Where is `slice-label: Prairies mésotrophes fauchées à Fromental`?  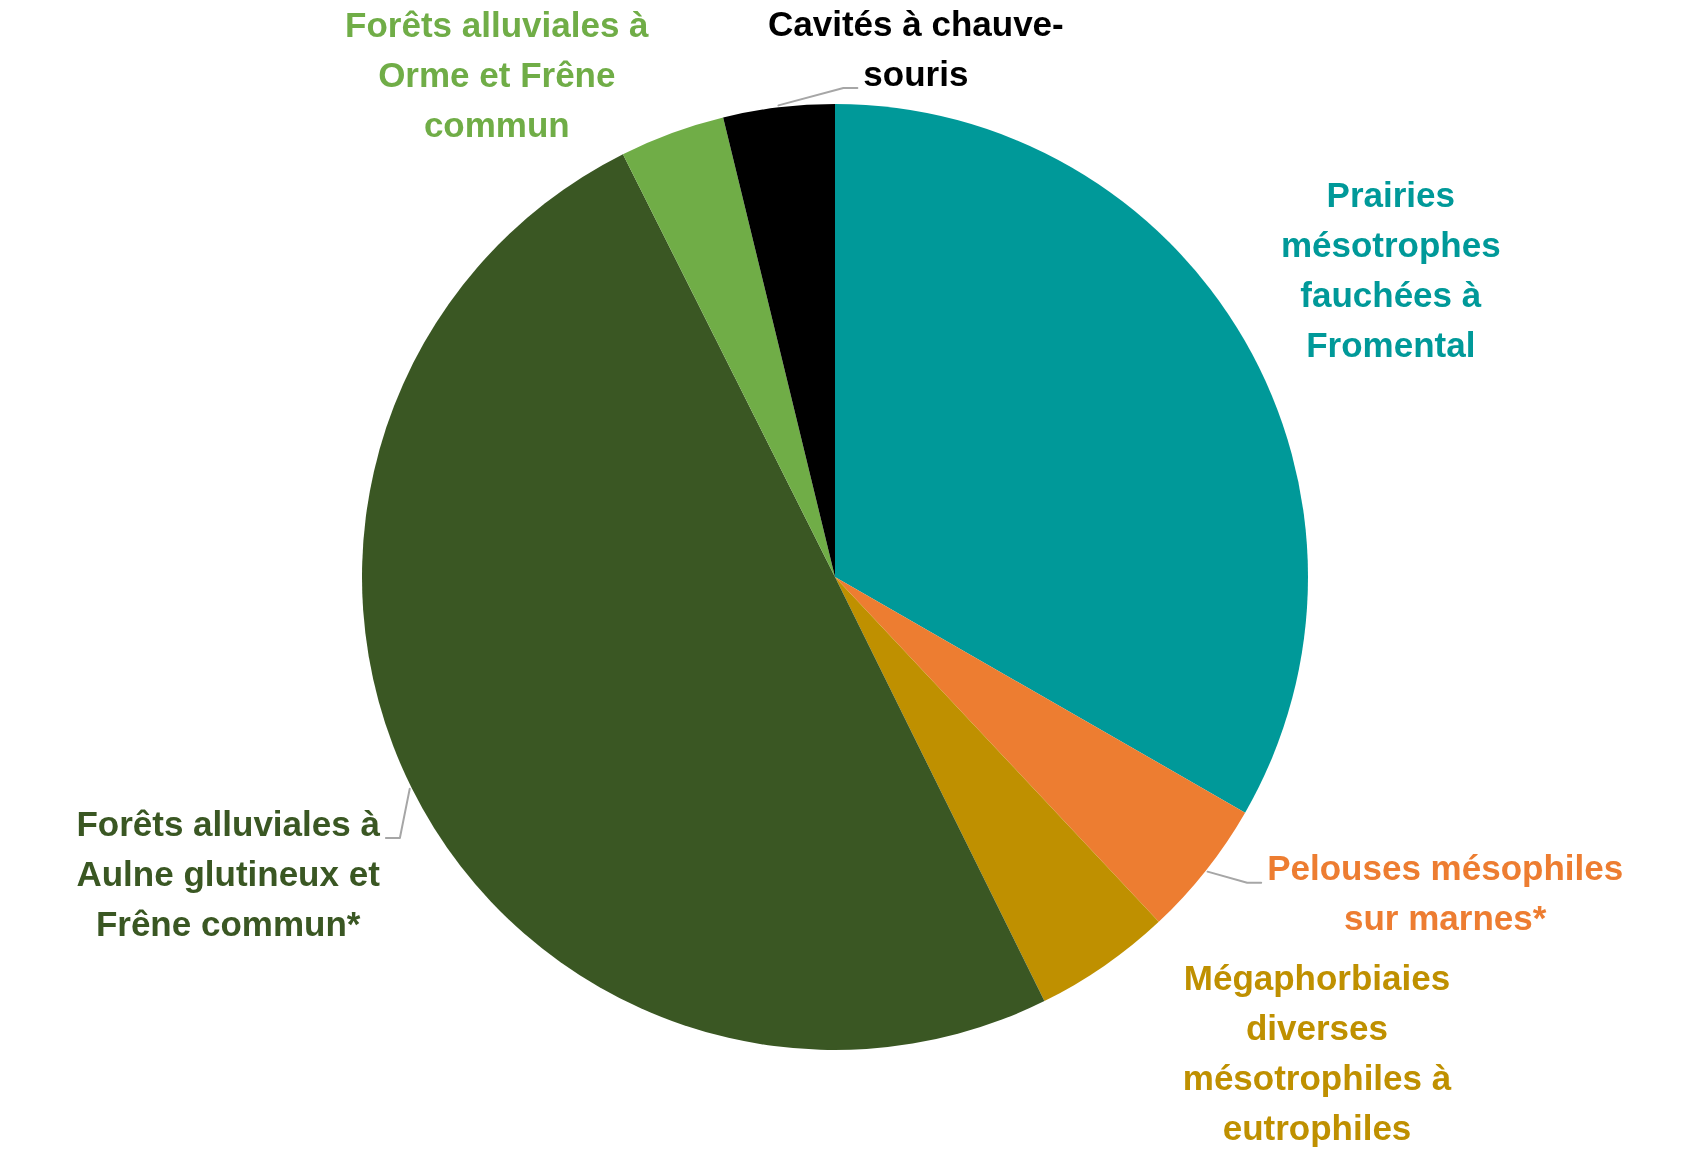 slice-label: Prairies mésotrophes fauchées à Fromental is located at coordinates (1390, 269).